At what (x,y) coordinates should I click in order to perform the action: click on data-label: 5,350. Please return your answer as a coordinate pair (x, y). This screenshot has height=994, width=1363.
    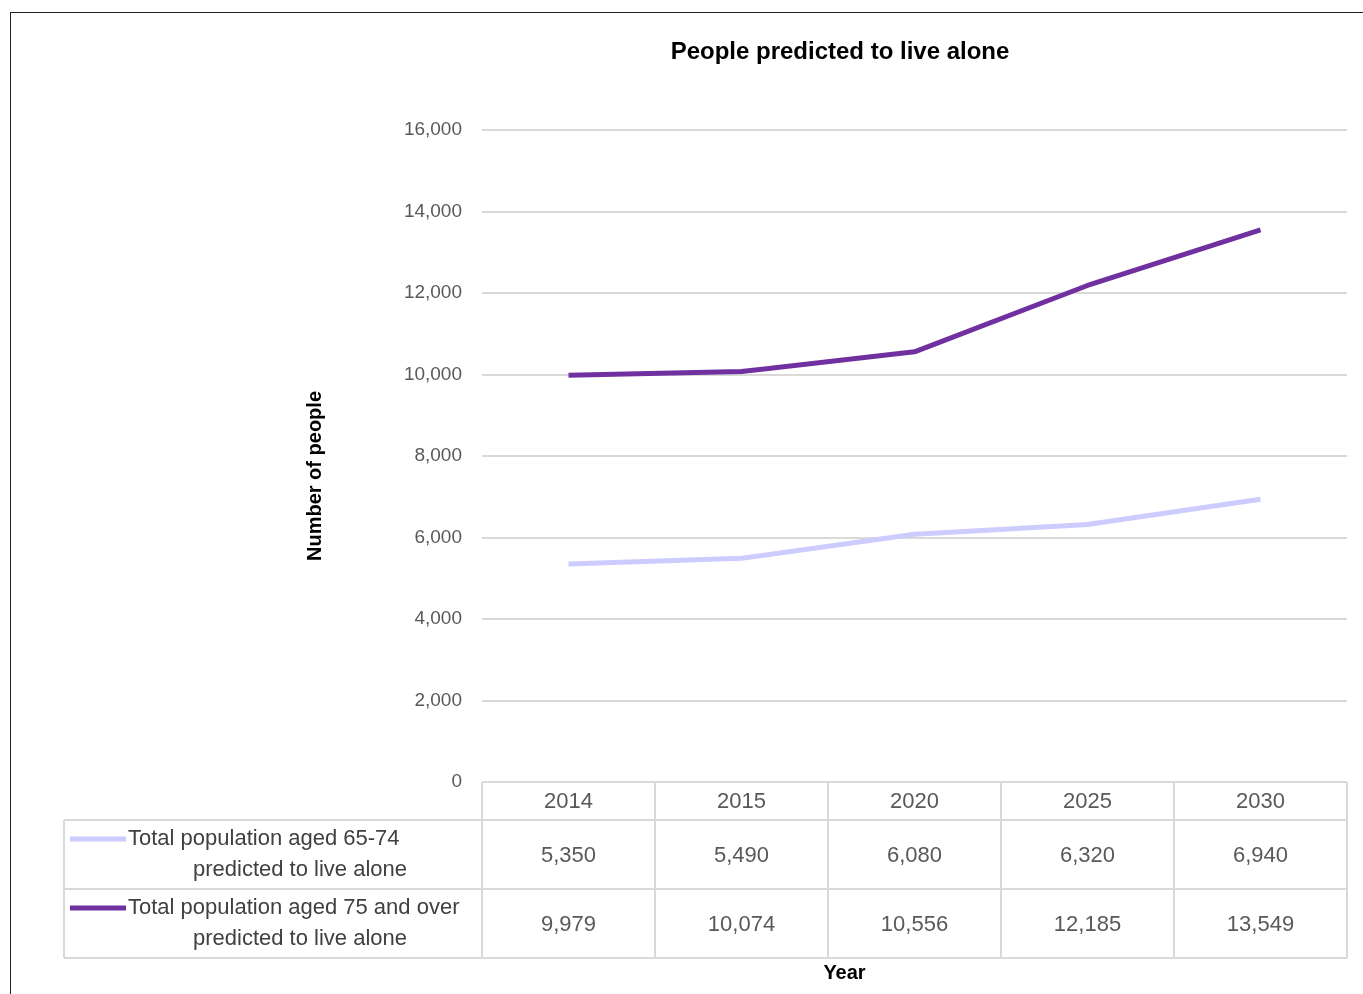
    Looking at the image, I should click on (568, 854).